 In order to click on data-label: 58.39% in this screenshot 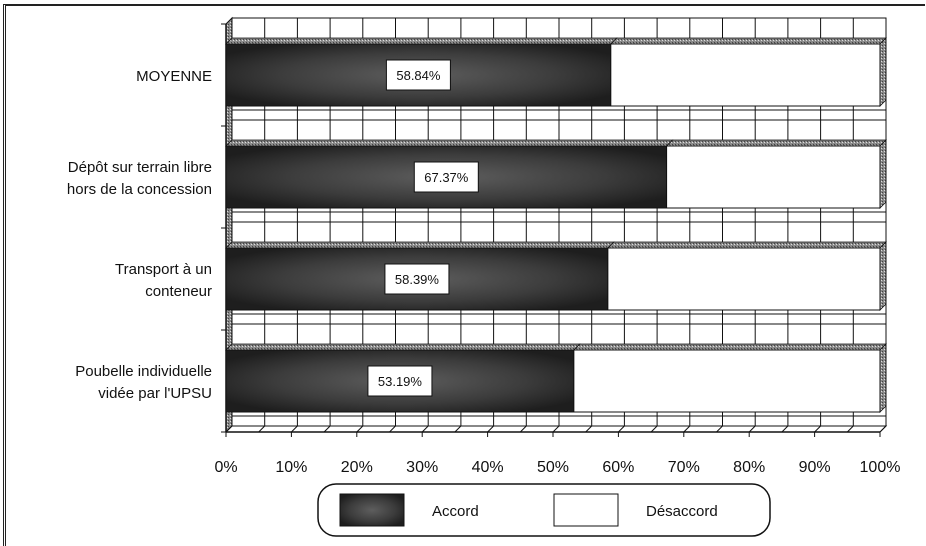, I will do `click(417, 279)`.